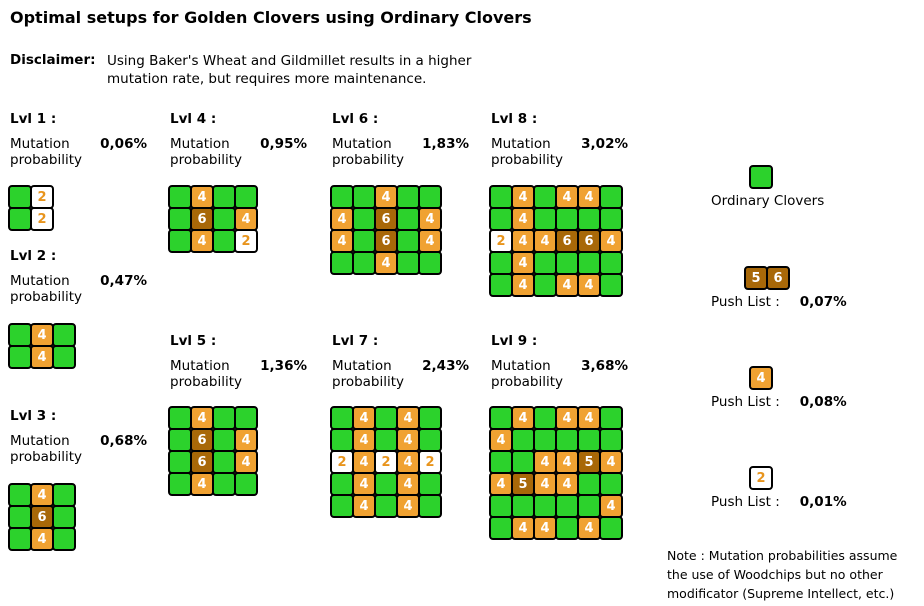 Image resolution: width=924 pixels, height=606 pixels. Describe the element at coordinates (559, 374) in the screenshot. I see `mutation-probability-row: Mutation probability 3,68%` at that location.